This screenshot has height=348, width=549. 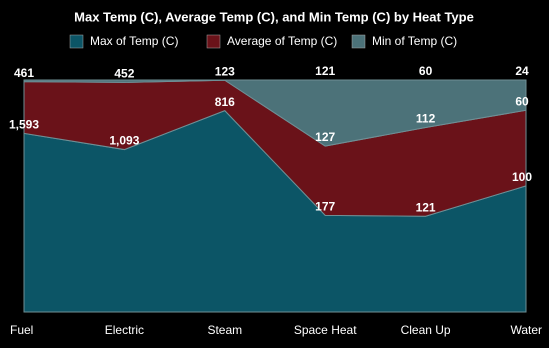 I want to click on data-label: 112, so click(x=426, y=119).